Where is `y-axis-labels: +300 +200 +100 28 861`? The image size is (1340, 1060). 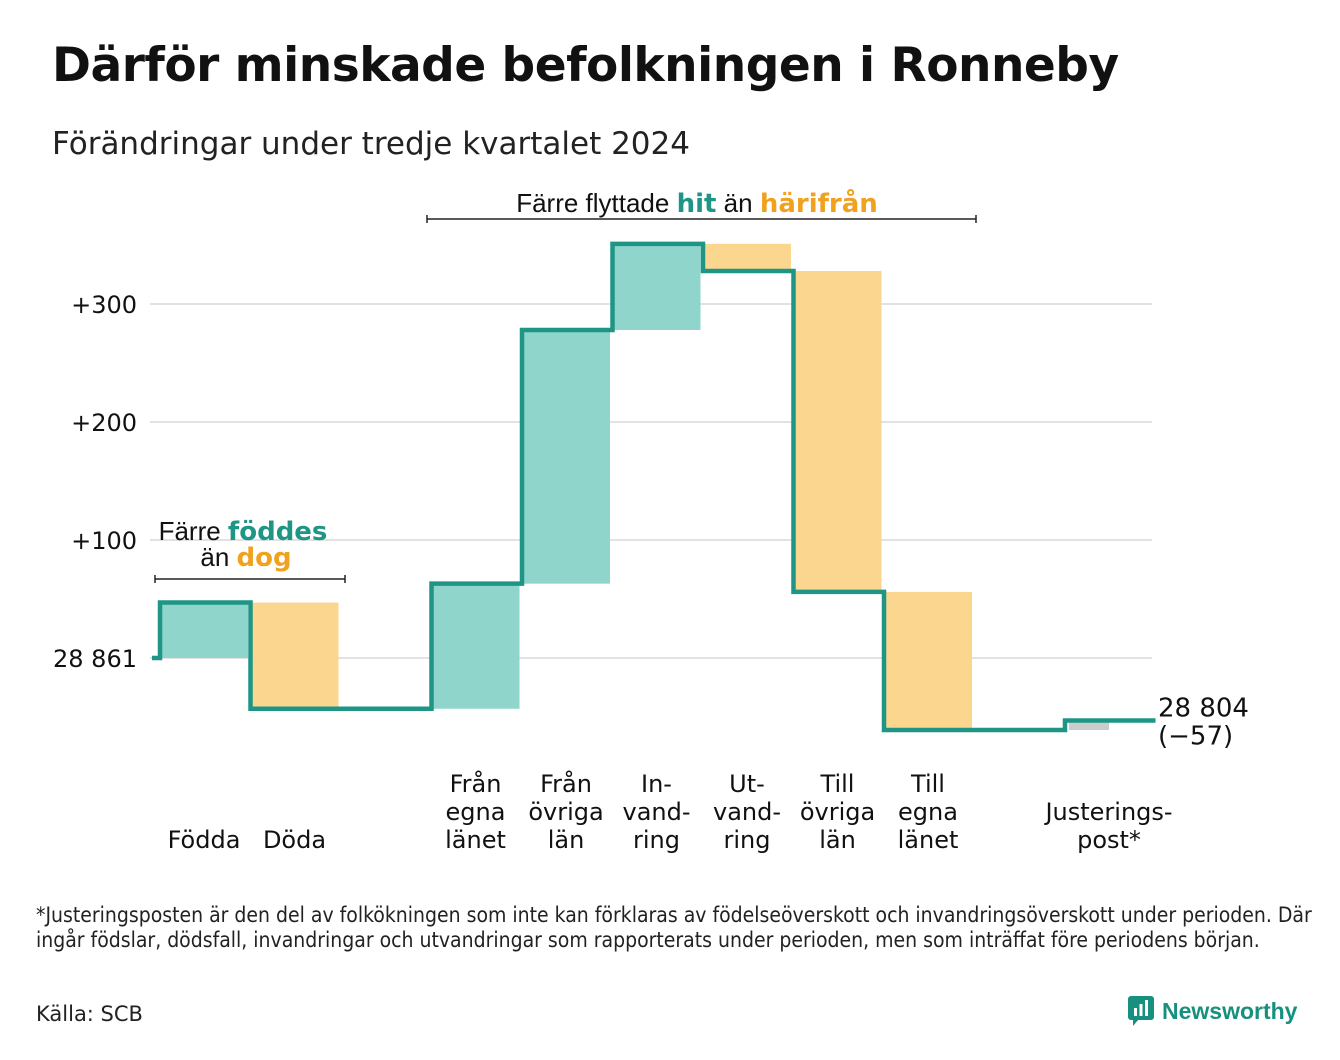 y-axis-labels: +300 +200 +100 28 861 is located at coordinates (95, 482).